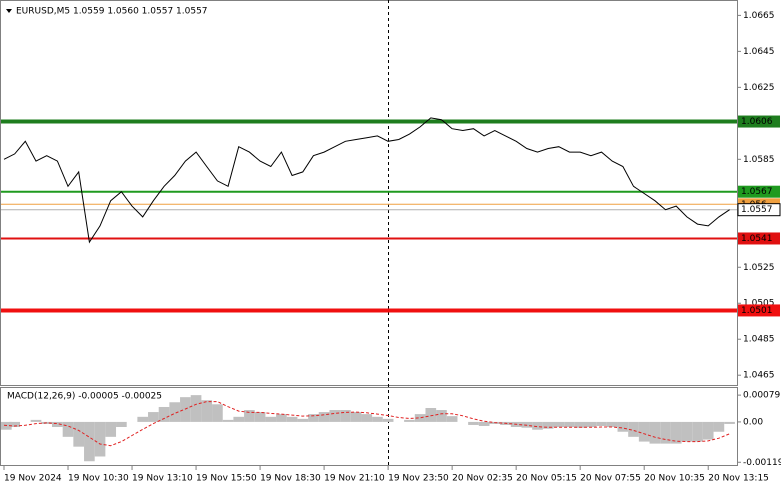  Describe the element at coordinates (759, 304) in the screenshot. I see `y-tick-label: 1.0505` at that location.